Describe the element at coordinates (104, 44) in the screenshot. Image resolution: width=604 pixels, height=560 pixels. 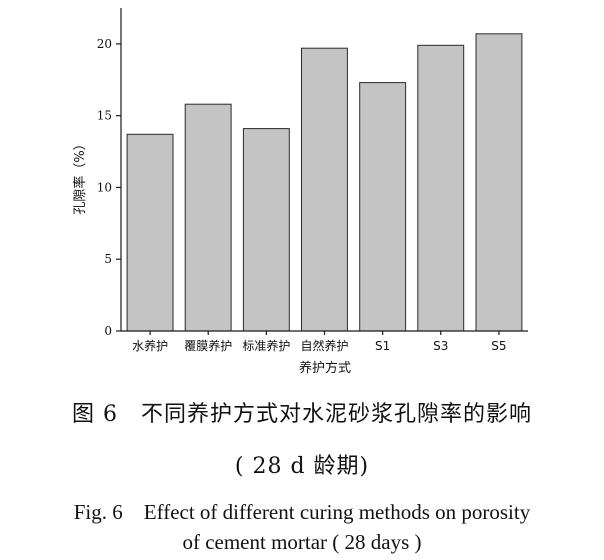
I see `y-tick-label: 20` at that location.